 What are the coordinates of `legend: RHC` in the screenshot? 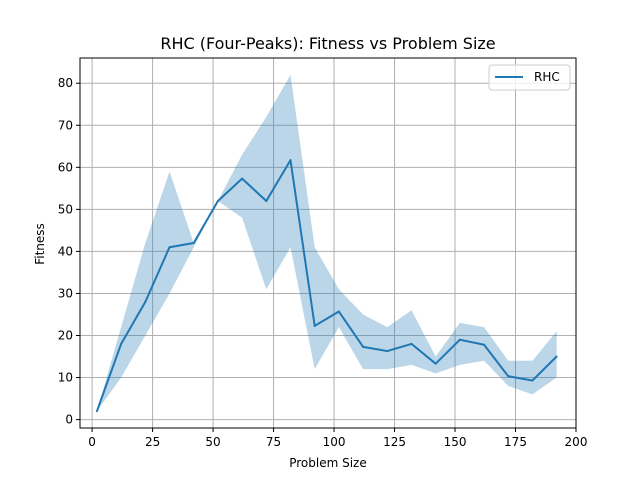 It's located at (529, 77).